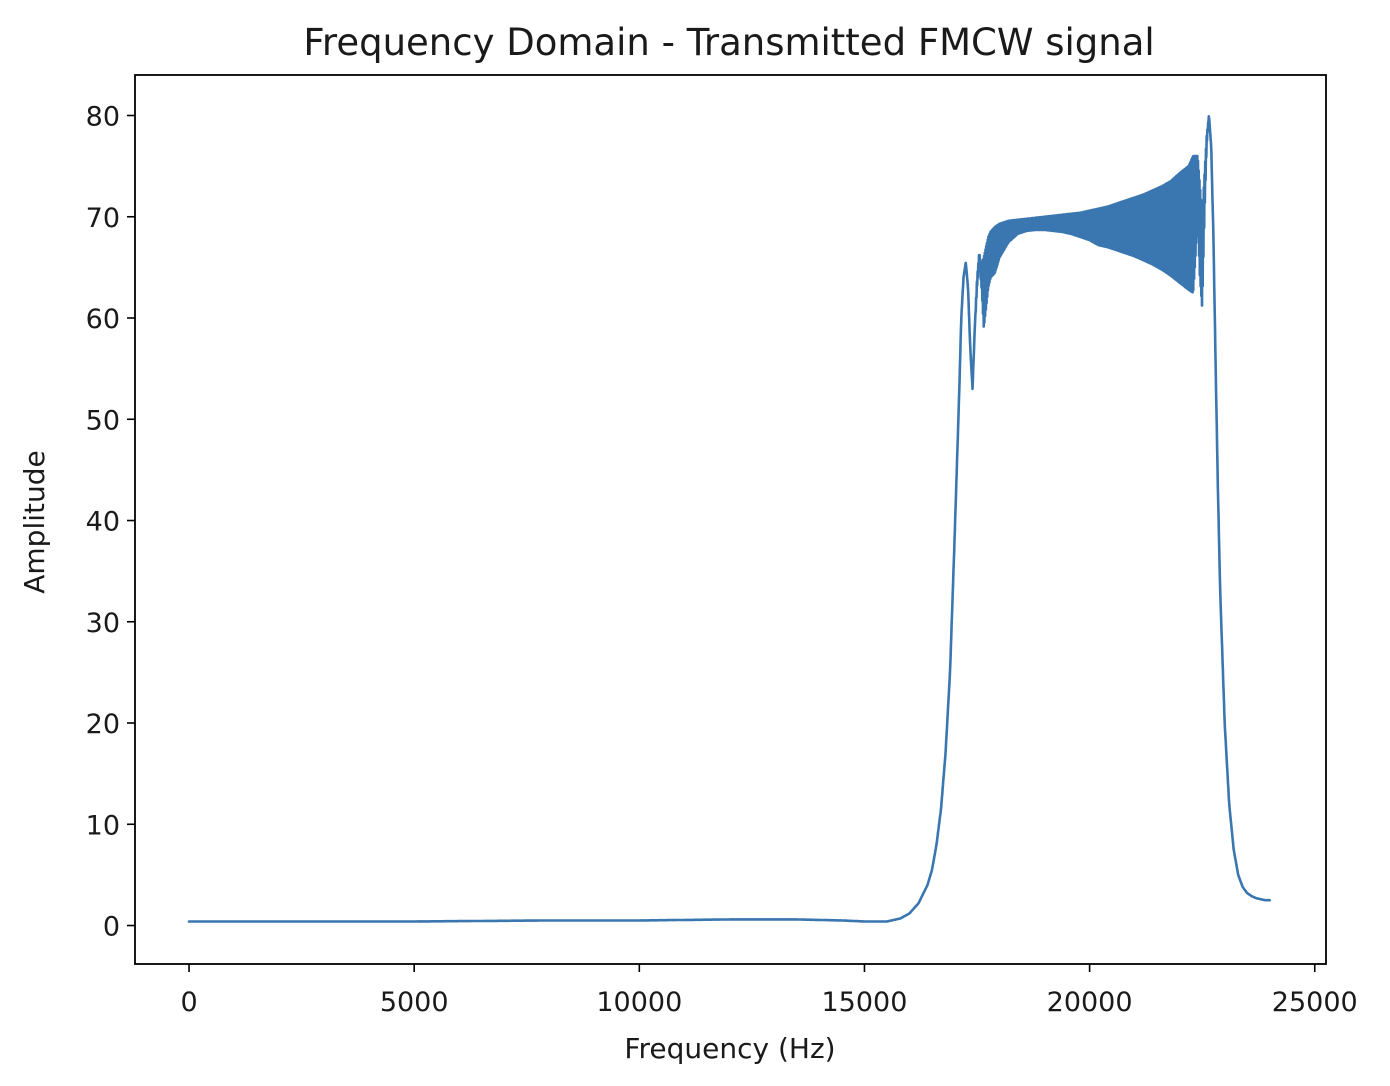 This screenshot has width=1390, height=1086. What do you see at coordinates (188, 1002) in the screenshot?
I see `x-tick-label: 0` at bounding box center [188, 1002].